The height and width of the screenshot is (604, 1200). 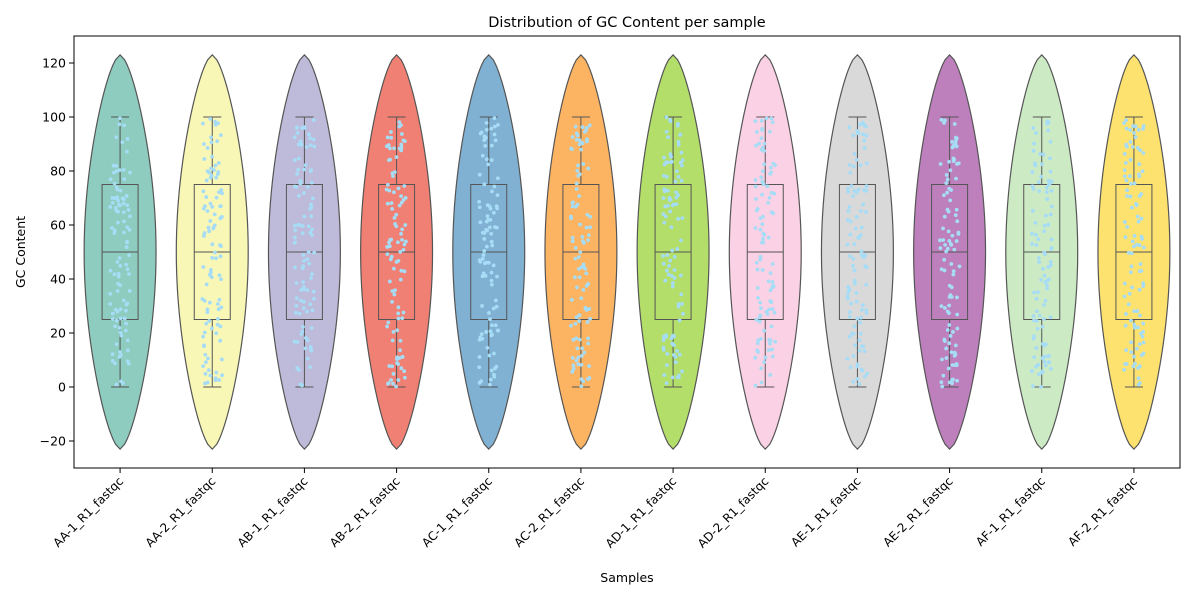 What do you see at coordinates (1010, 511) in the screenshot?
I see `x-tick-label: AF-1_R1_fastqc` at bounding box center [1010, 511].